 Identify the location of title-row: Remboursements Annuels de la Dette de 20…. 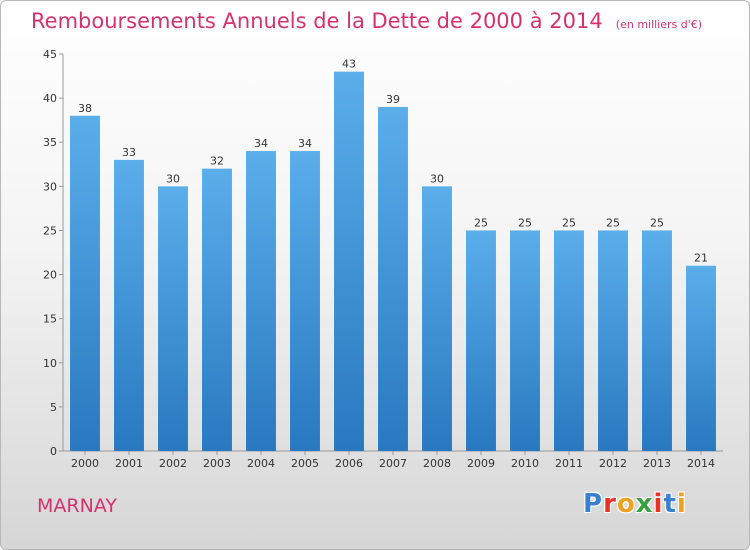
(366, 21).